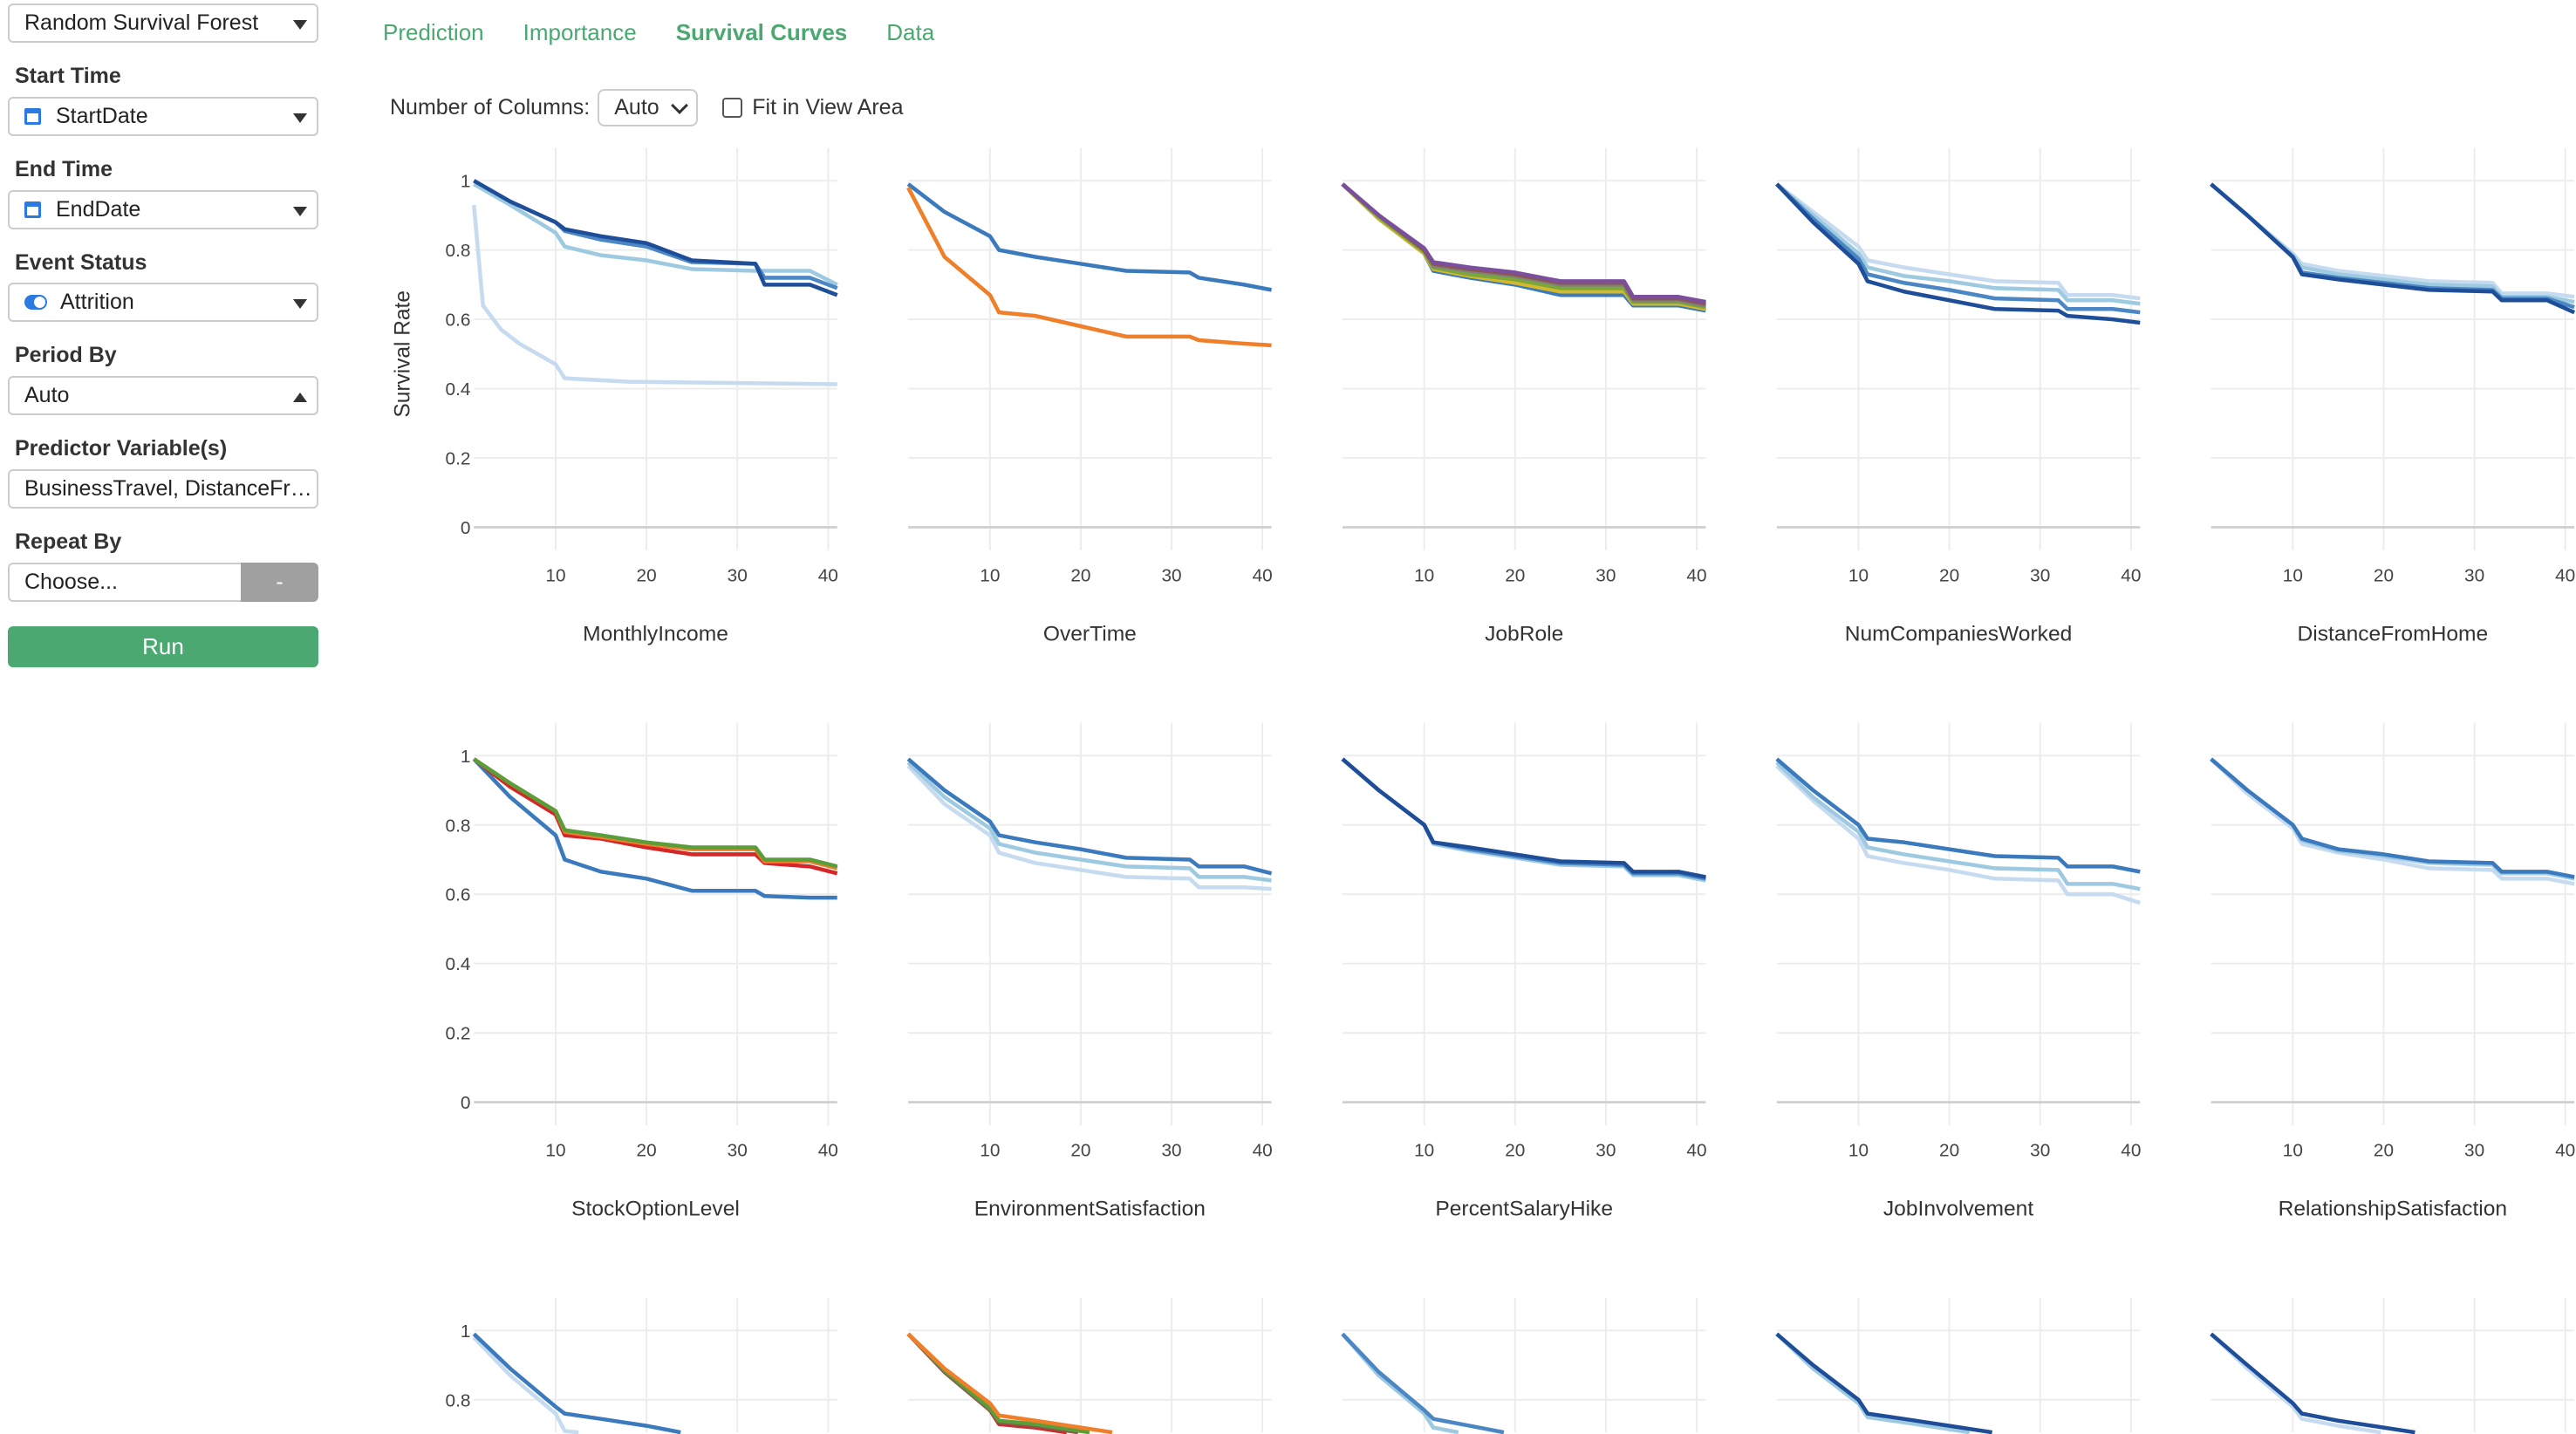 Image resolution: width=2576 pixels, height=1434 pixels. I want to click on repeat-by-control: Choose... -, so click(163, 582).